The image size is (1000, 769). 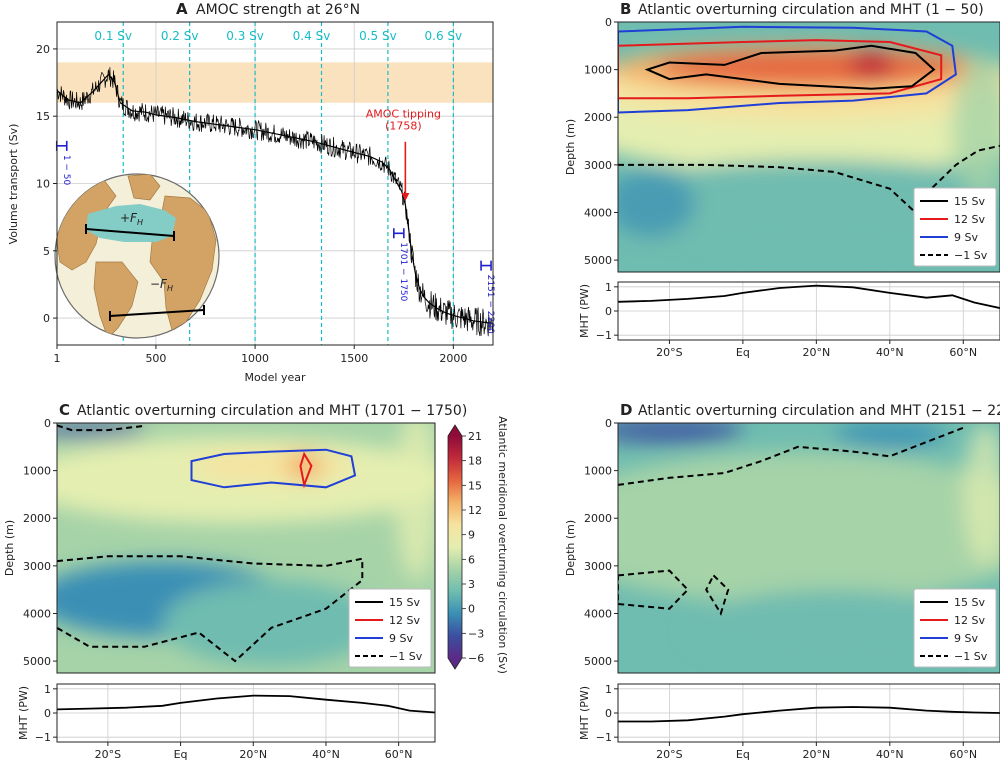 I want to click on y-tick-label: 20, so click(x=43, y=49).